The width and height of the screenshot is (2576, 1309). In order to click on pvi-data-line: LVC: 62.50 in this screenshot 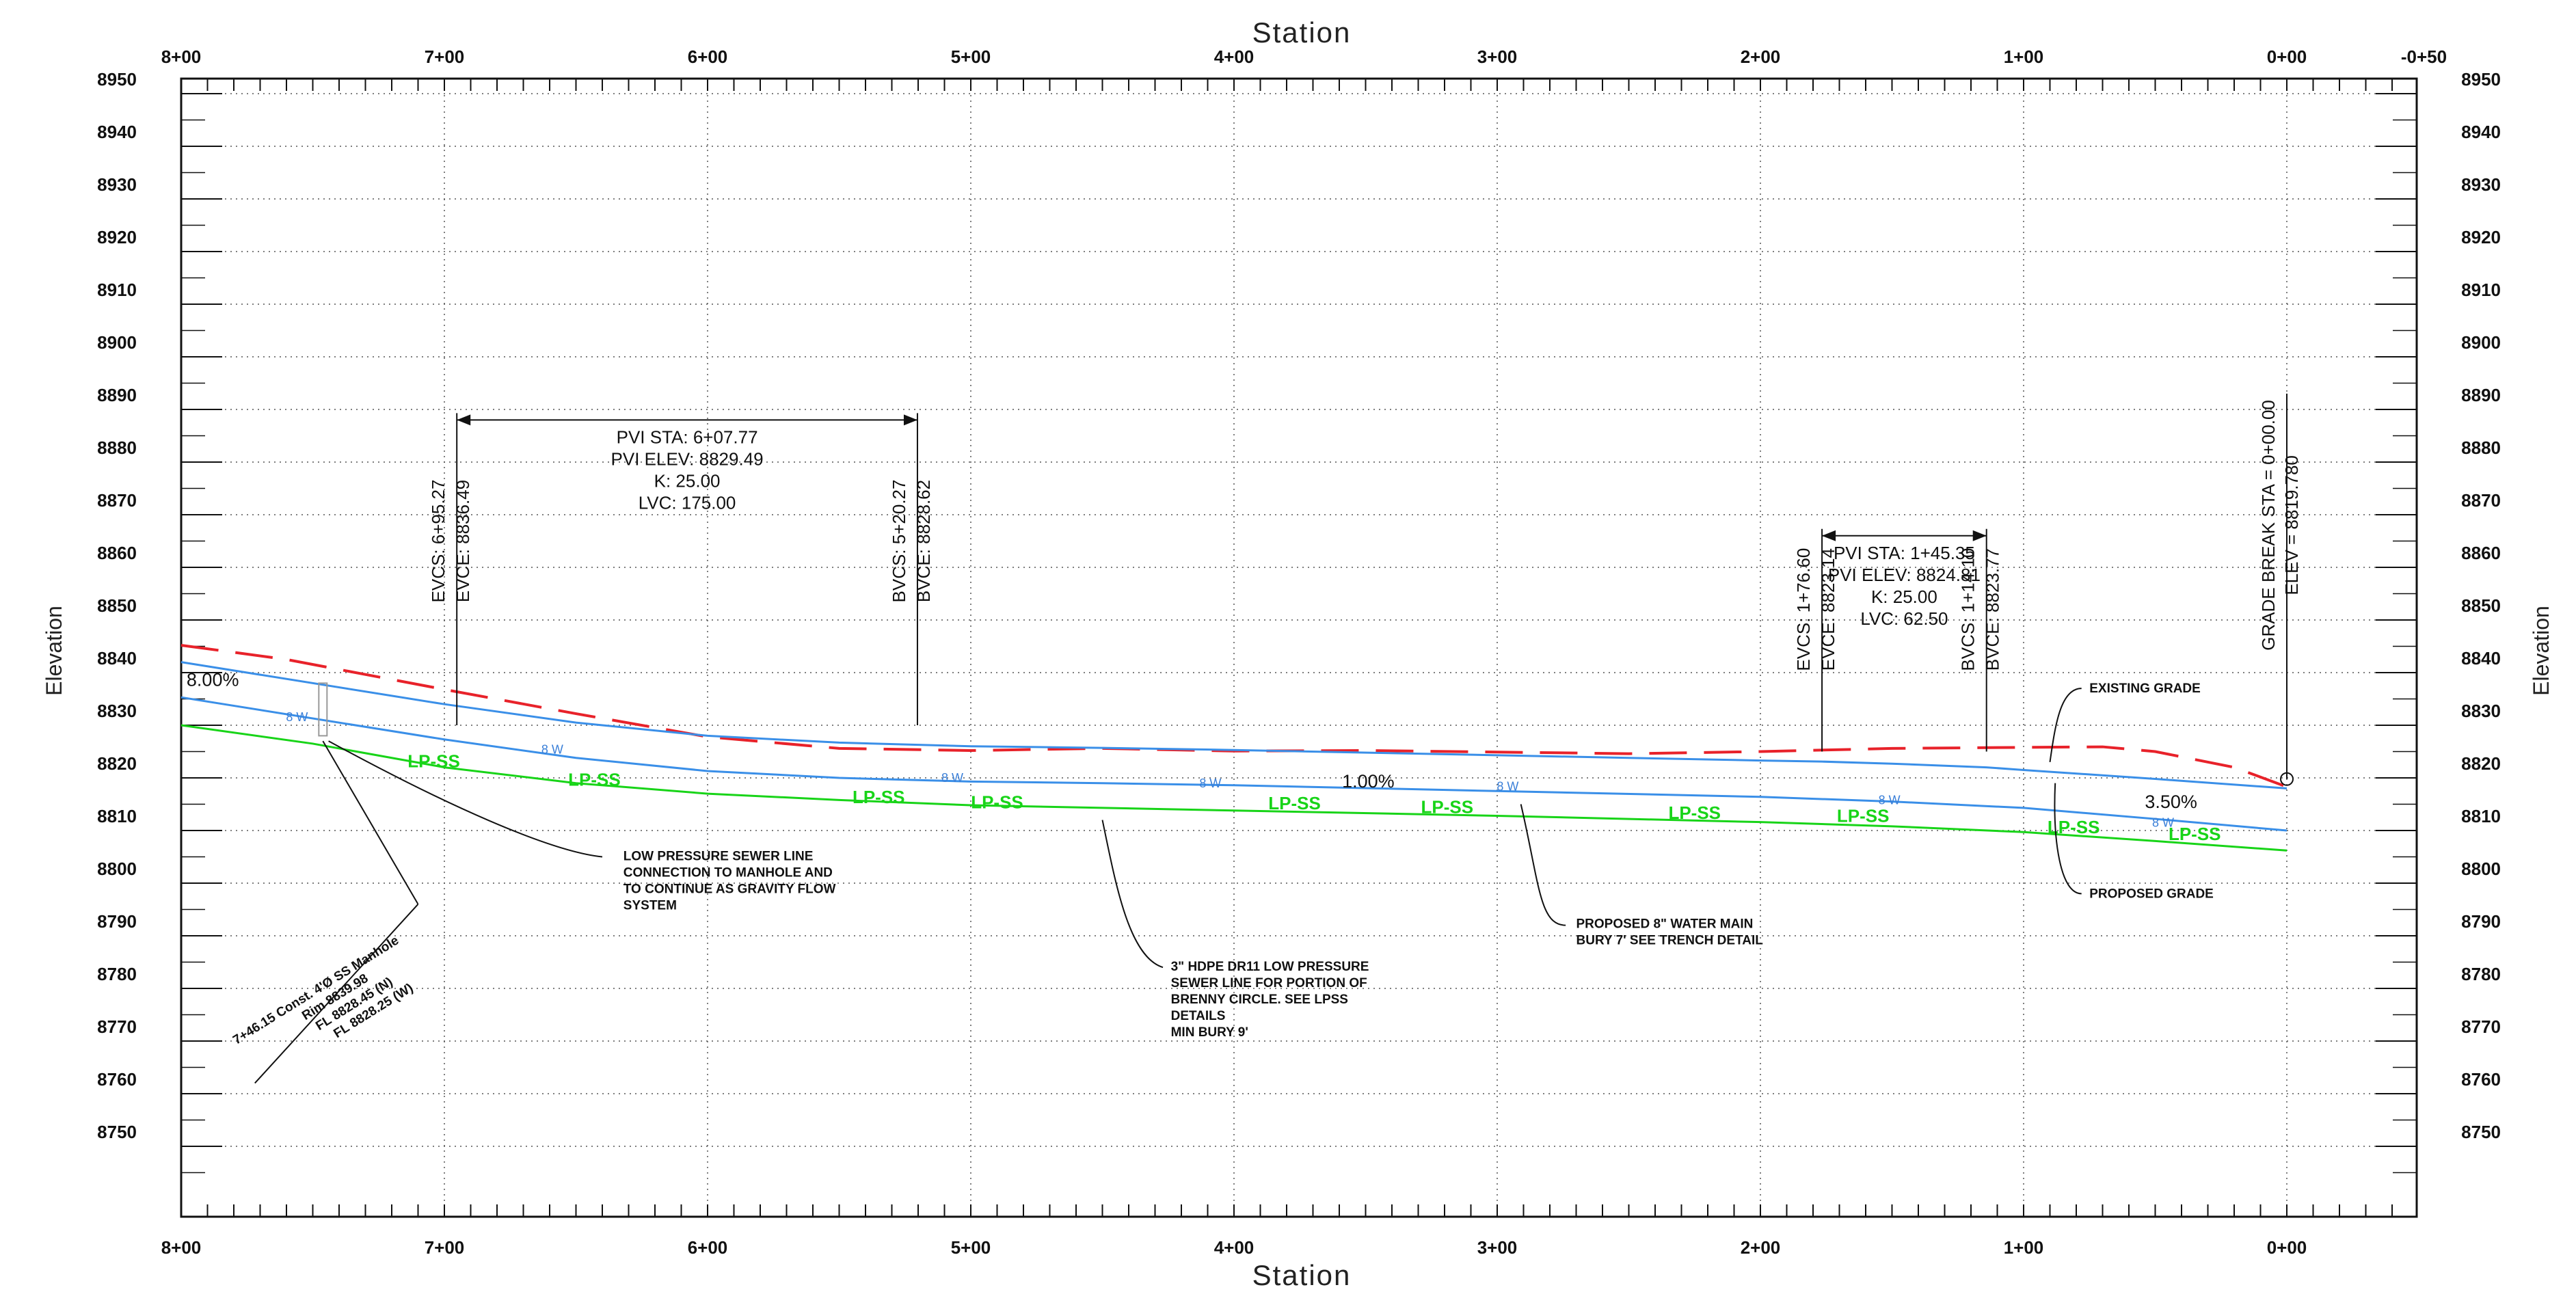, I will do `click(1904, 618)`.